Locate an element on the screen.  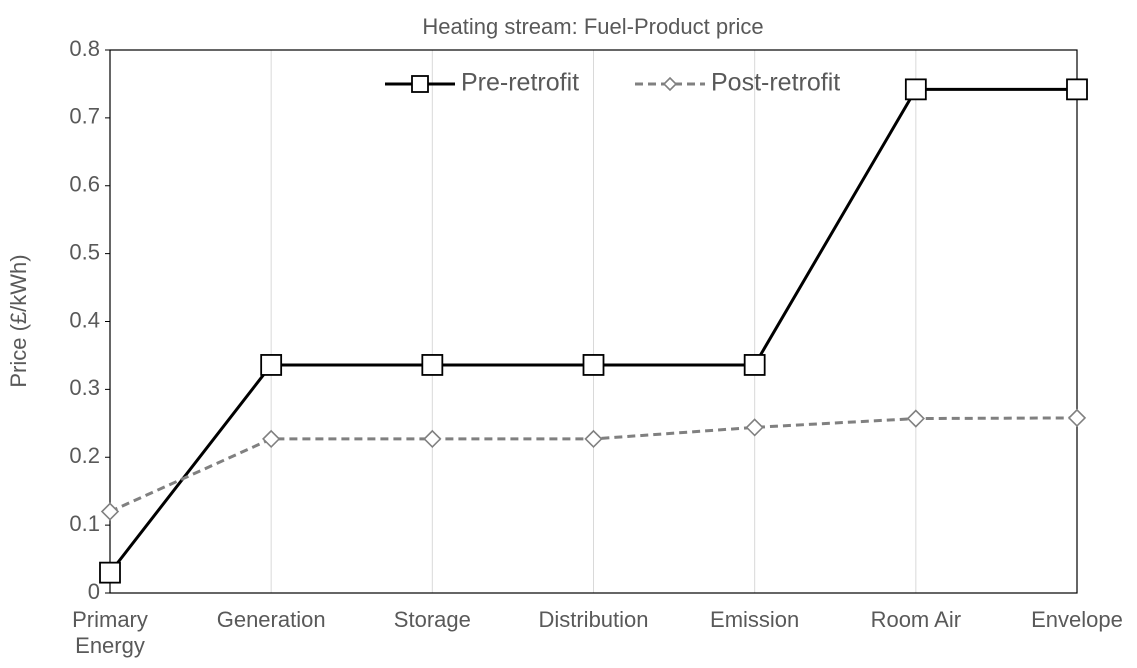
y-tick-label: 0.8 is located at coordinates (84, 48).